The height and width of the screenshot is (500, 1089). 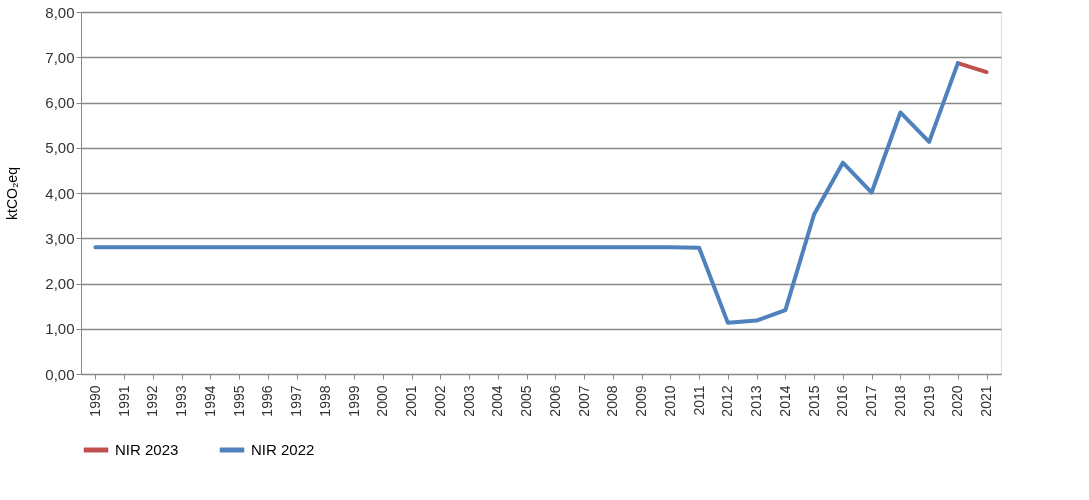 What do you see at coordinates (382, 401) in the screenshot?
I see `x-tick-label: 2000` at bounding box center [382, 401].